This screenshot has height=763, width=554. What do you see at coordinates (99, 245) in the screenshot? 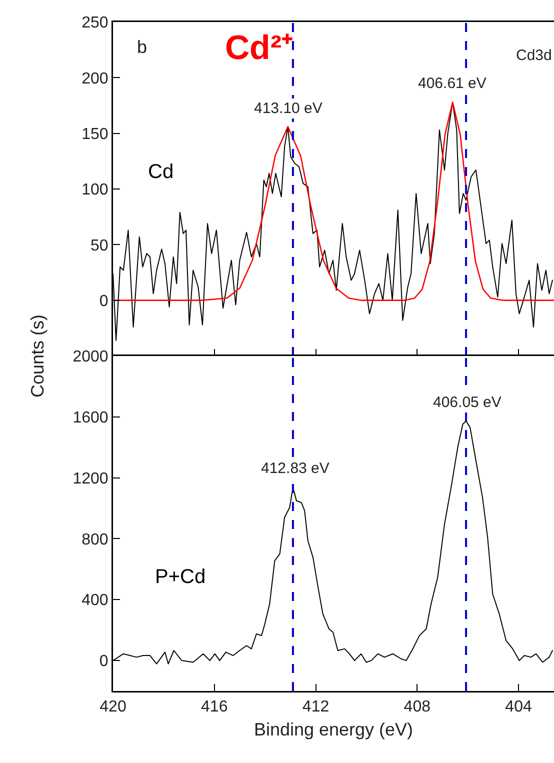
I see `y-tick-label: 50` at bounding box center [99, 245].